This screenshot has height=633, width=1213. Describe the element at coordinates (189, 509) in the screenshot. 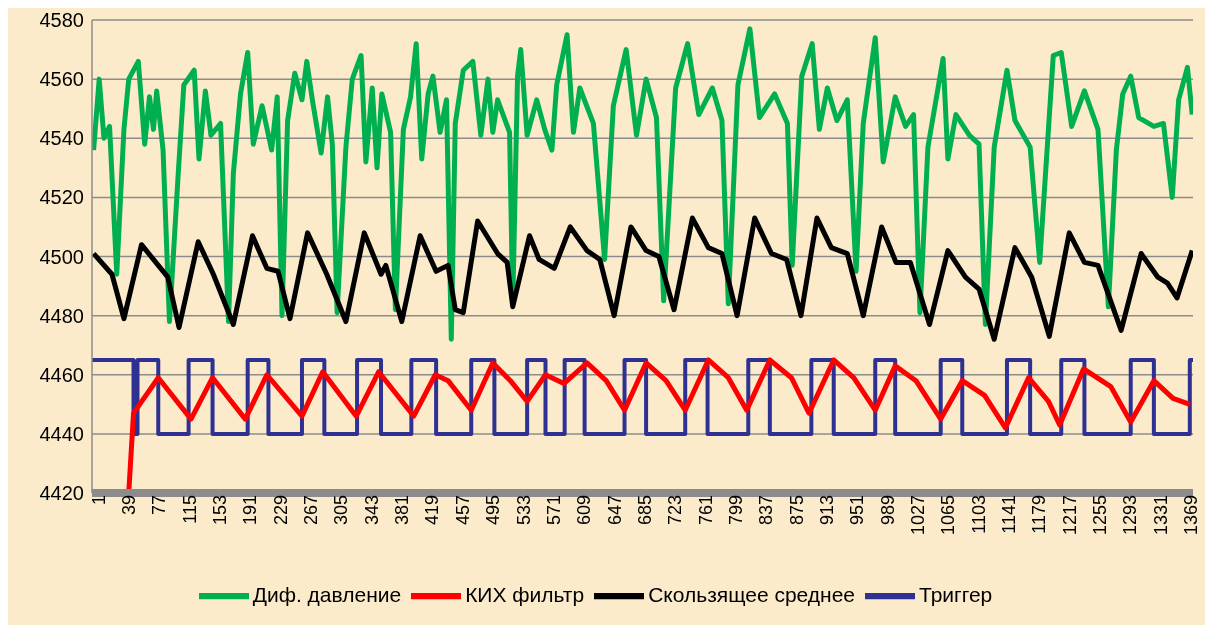

I see `x-tick-label: 115` at that location.